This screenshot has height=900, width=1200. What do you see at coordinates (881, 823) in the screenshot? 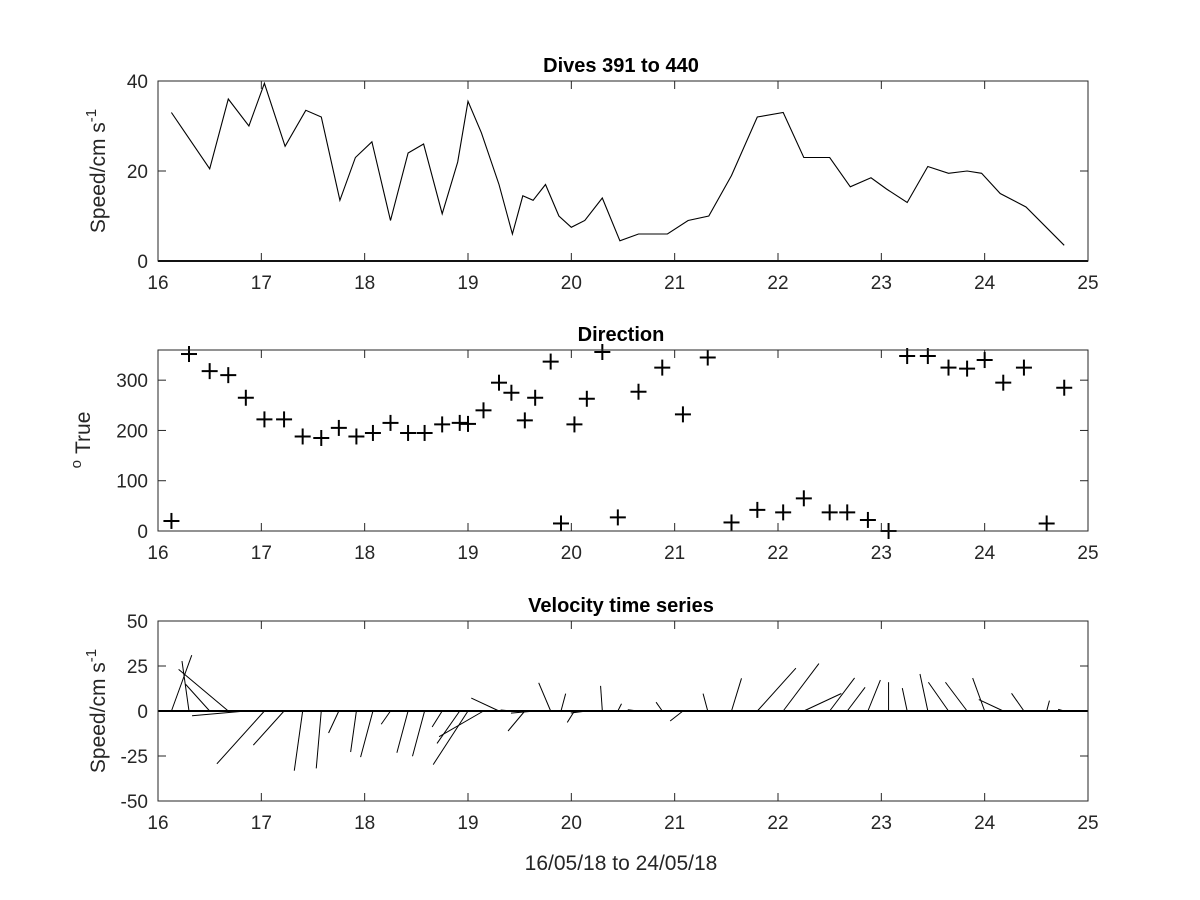
I see `velocity-xtick-label: 23` at bounding box center [881, 823].